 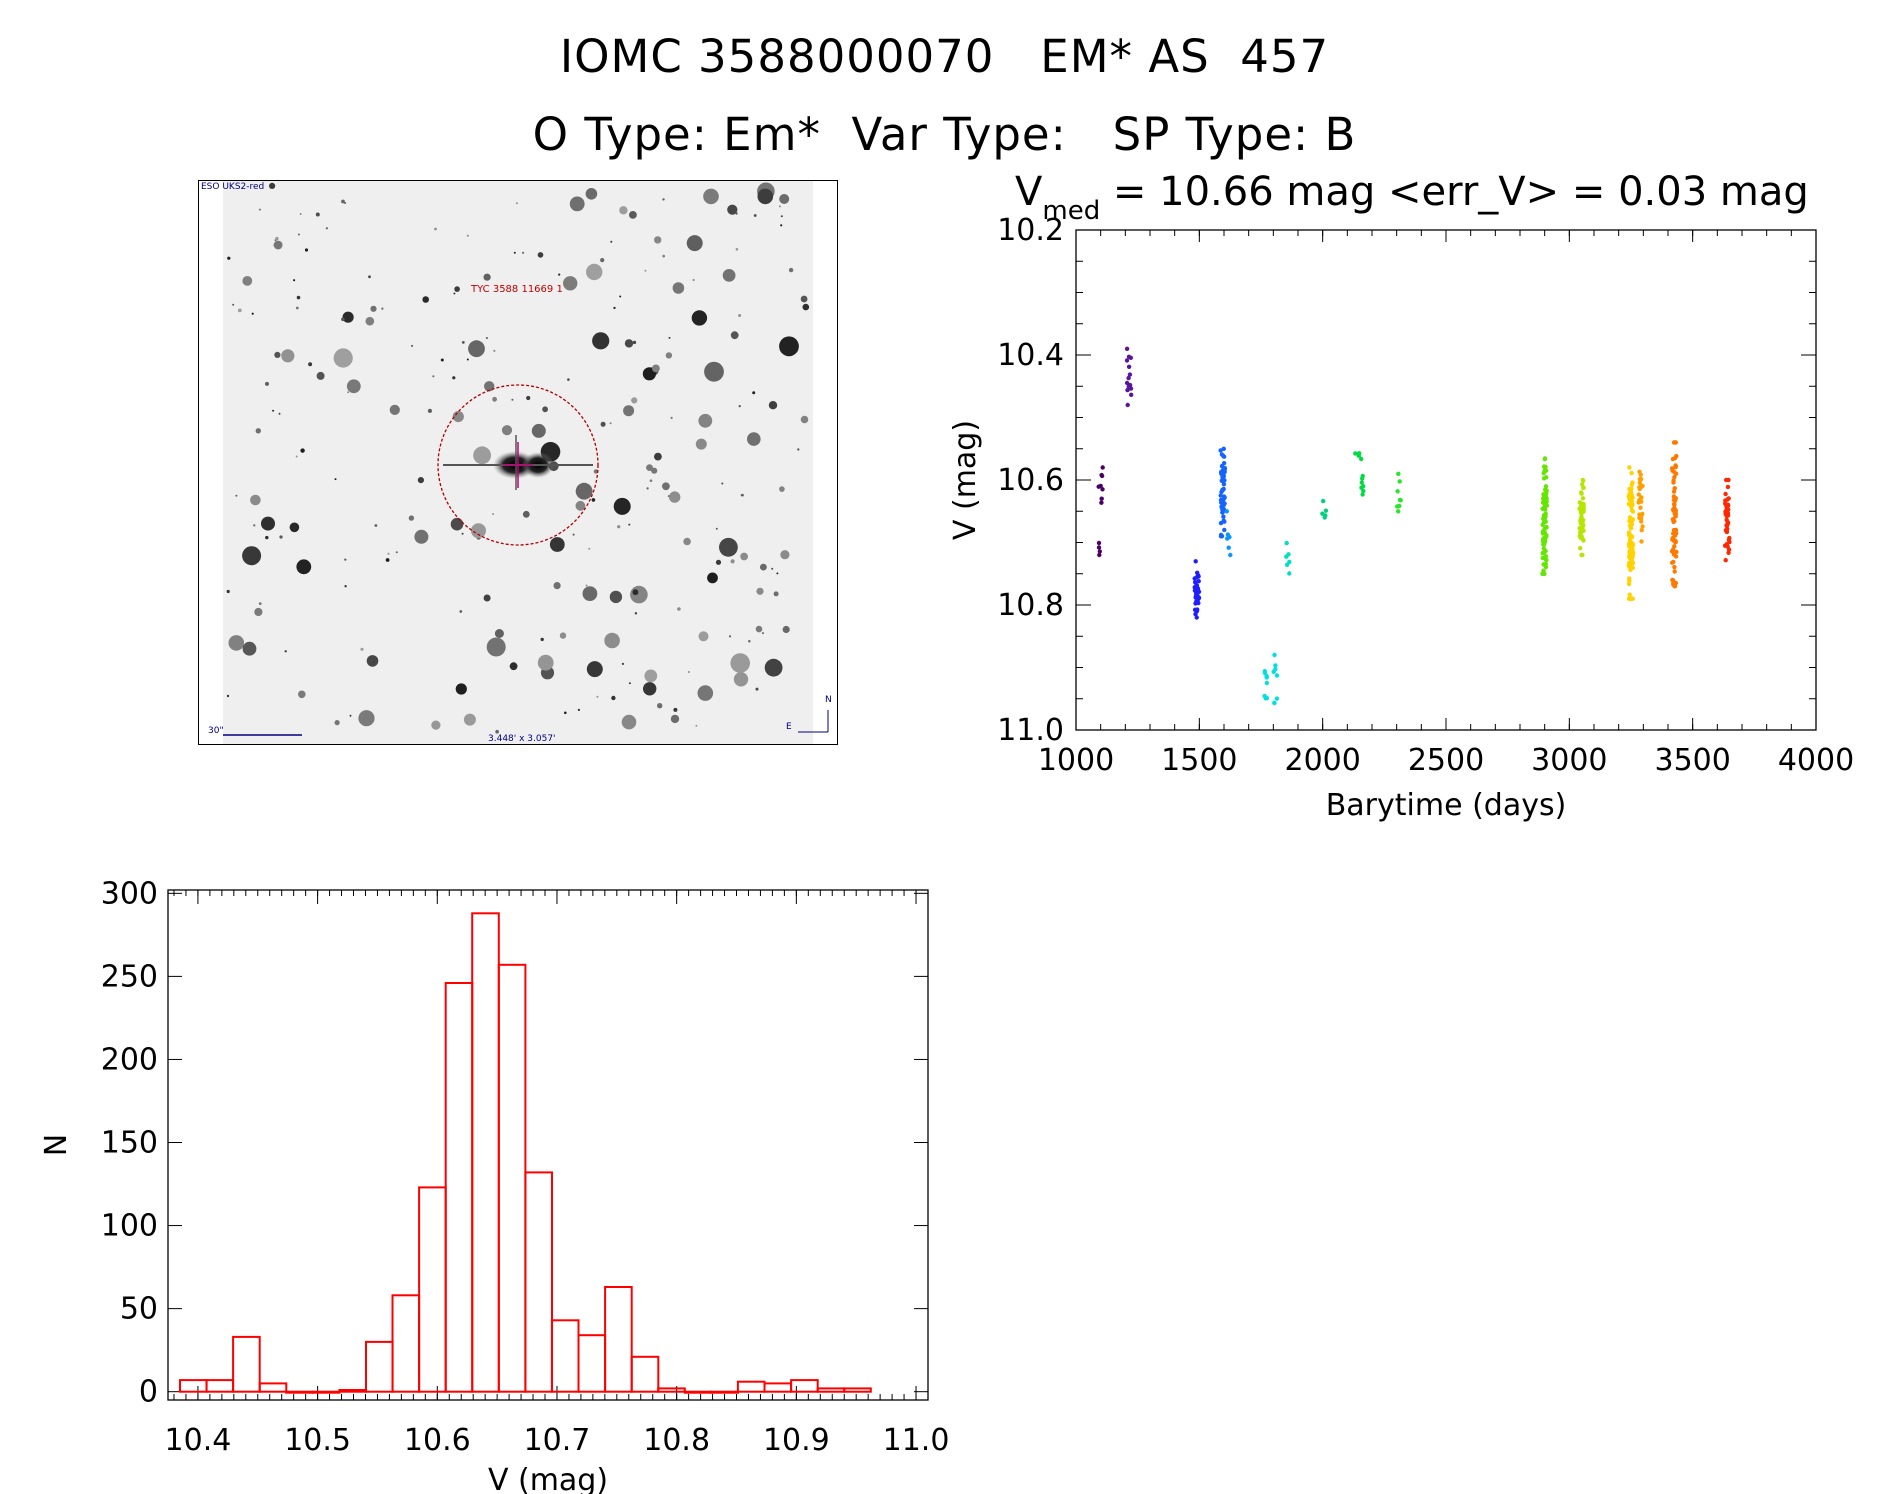 I want to click on lc-x-tick-label: 2500, so click(x=1446, y=760).